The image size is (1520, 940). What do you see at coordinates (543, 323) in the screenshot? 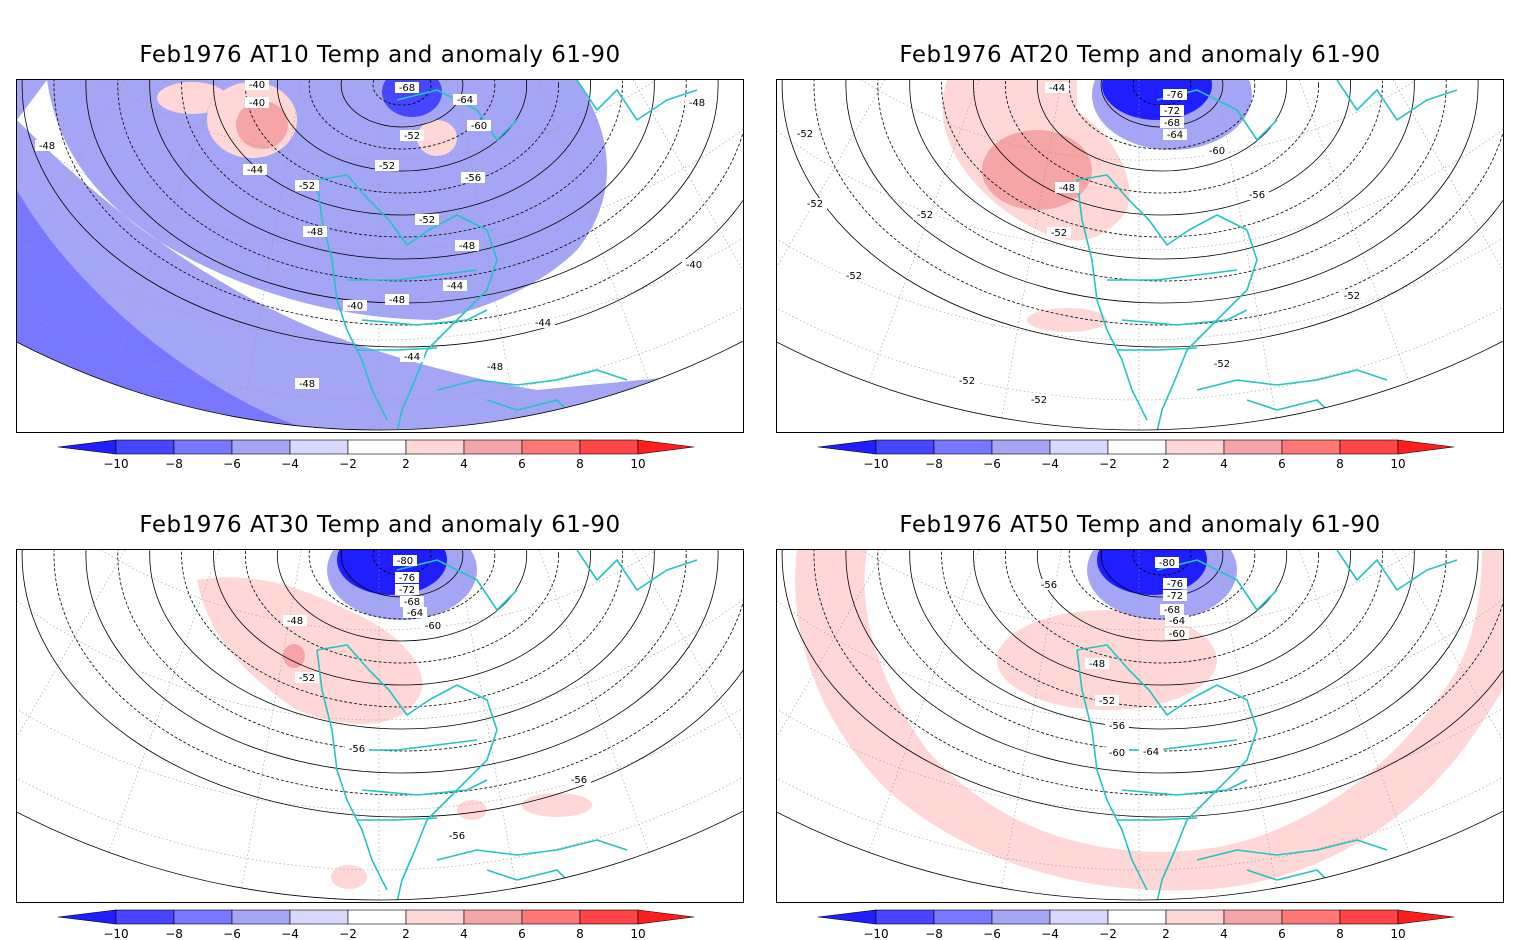
I see `contour-label: -44` at bounding box center [543, 323].